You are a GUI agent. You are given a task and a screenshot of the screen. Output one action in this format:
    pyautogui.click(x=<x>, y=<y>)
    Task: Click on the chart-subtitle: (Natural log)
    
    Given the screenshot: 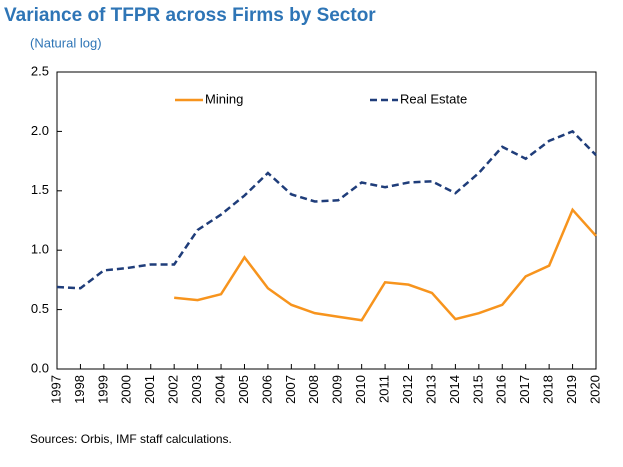 What is the action you would take?
    pyautogui.click(x=66, y=42)
    